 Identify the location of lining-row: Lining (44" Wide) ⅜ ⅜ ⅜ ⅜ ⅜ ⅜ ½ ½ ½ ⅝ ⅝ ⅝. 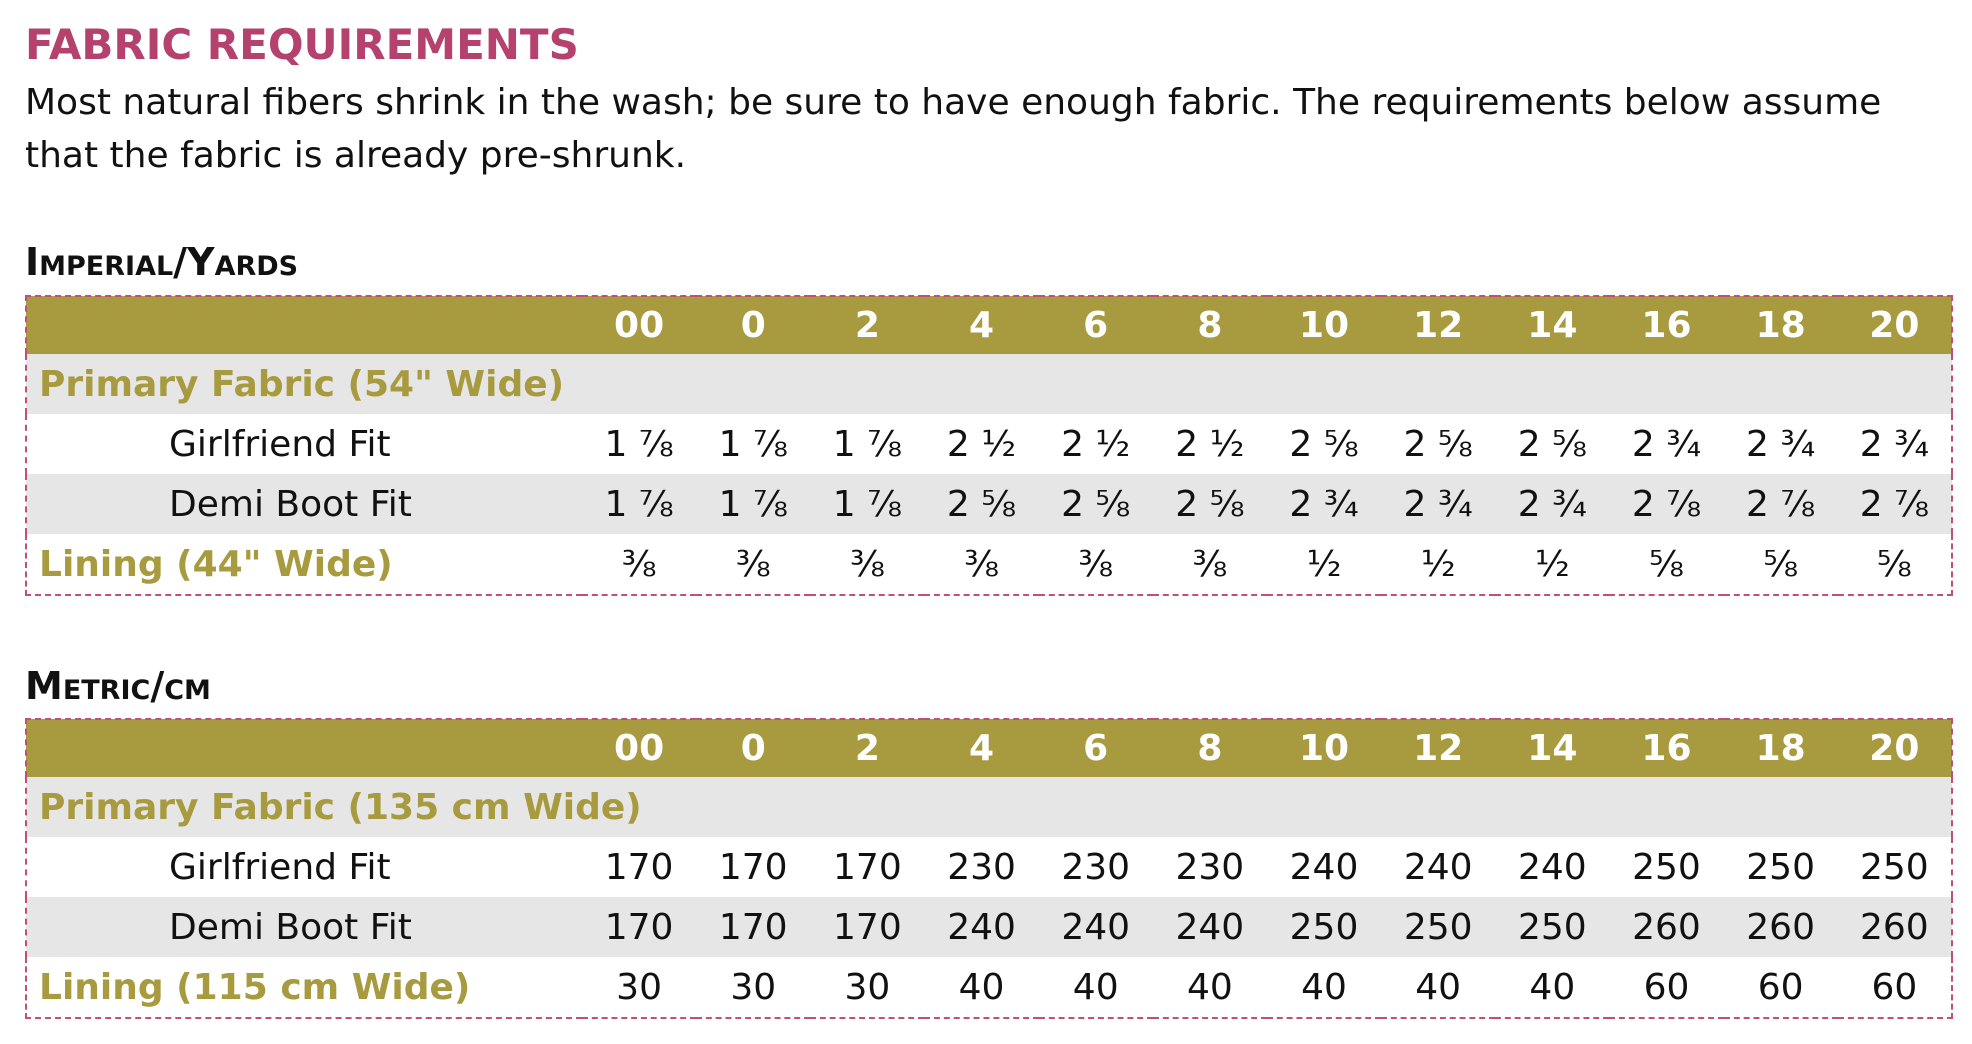
(989, 564).